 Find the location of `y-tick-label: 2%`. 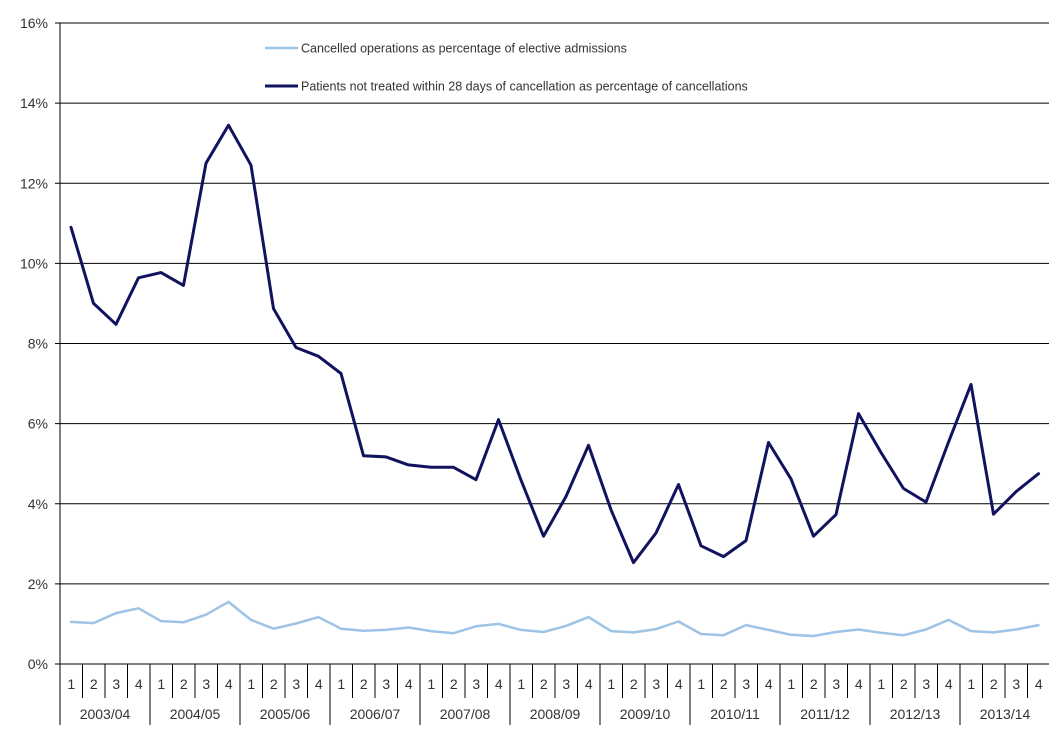

y-tick-label: 2% is located at coordinates (38, 584).